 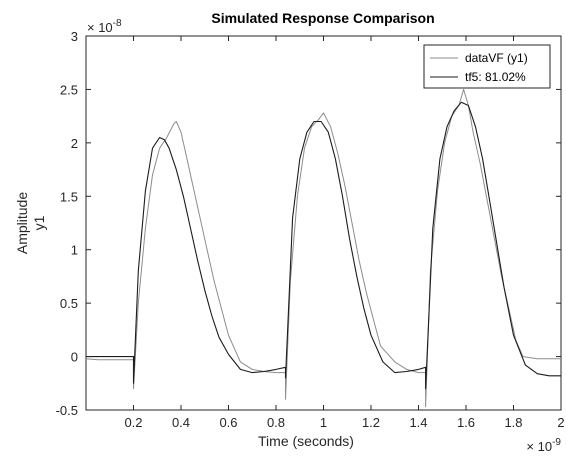 What do you see at coordinates (228, 422) in the screenshot?
I see `x-tick-label: 0.6` at bounding box center [228, 422].